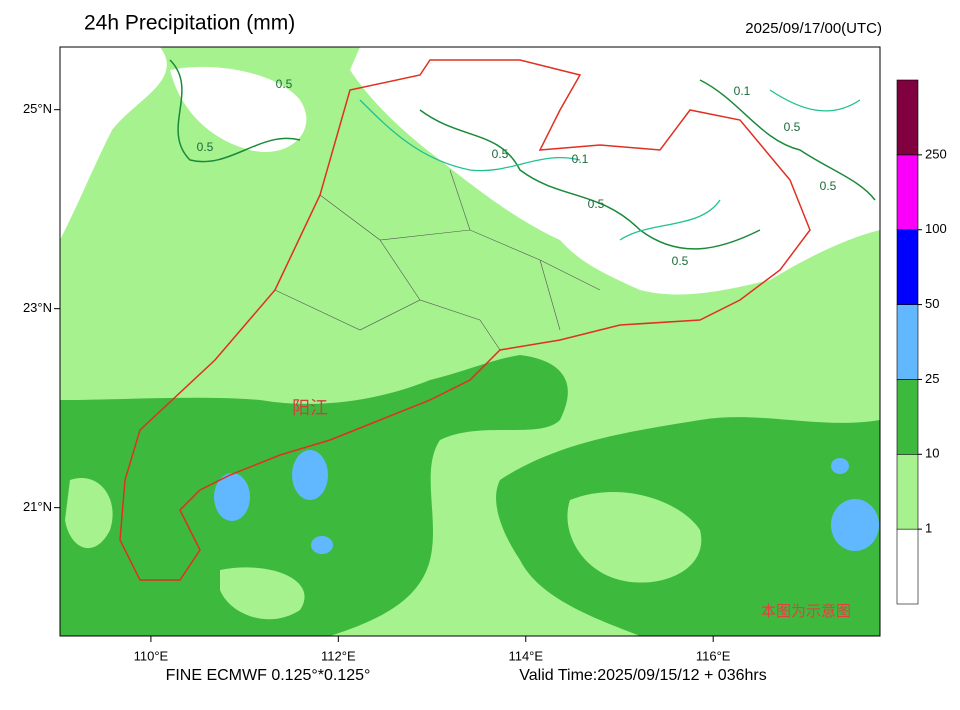 The width and height of the screenshot is (960, 710). What do you see at coordinates (610, 165) in the screenshot?
I see `contour-line` at bounding box center [610, 165].